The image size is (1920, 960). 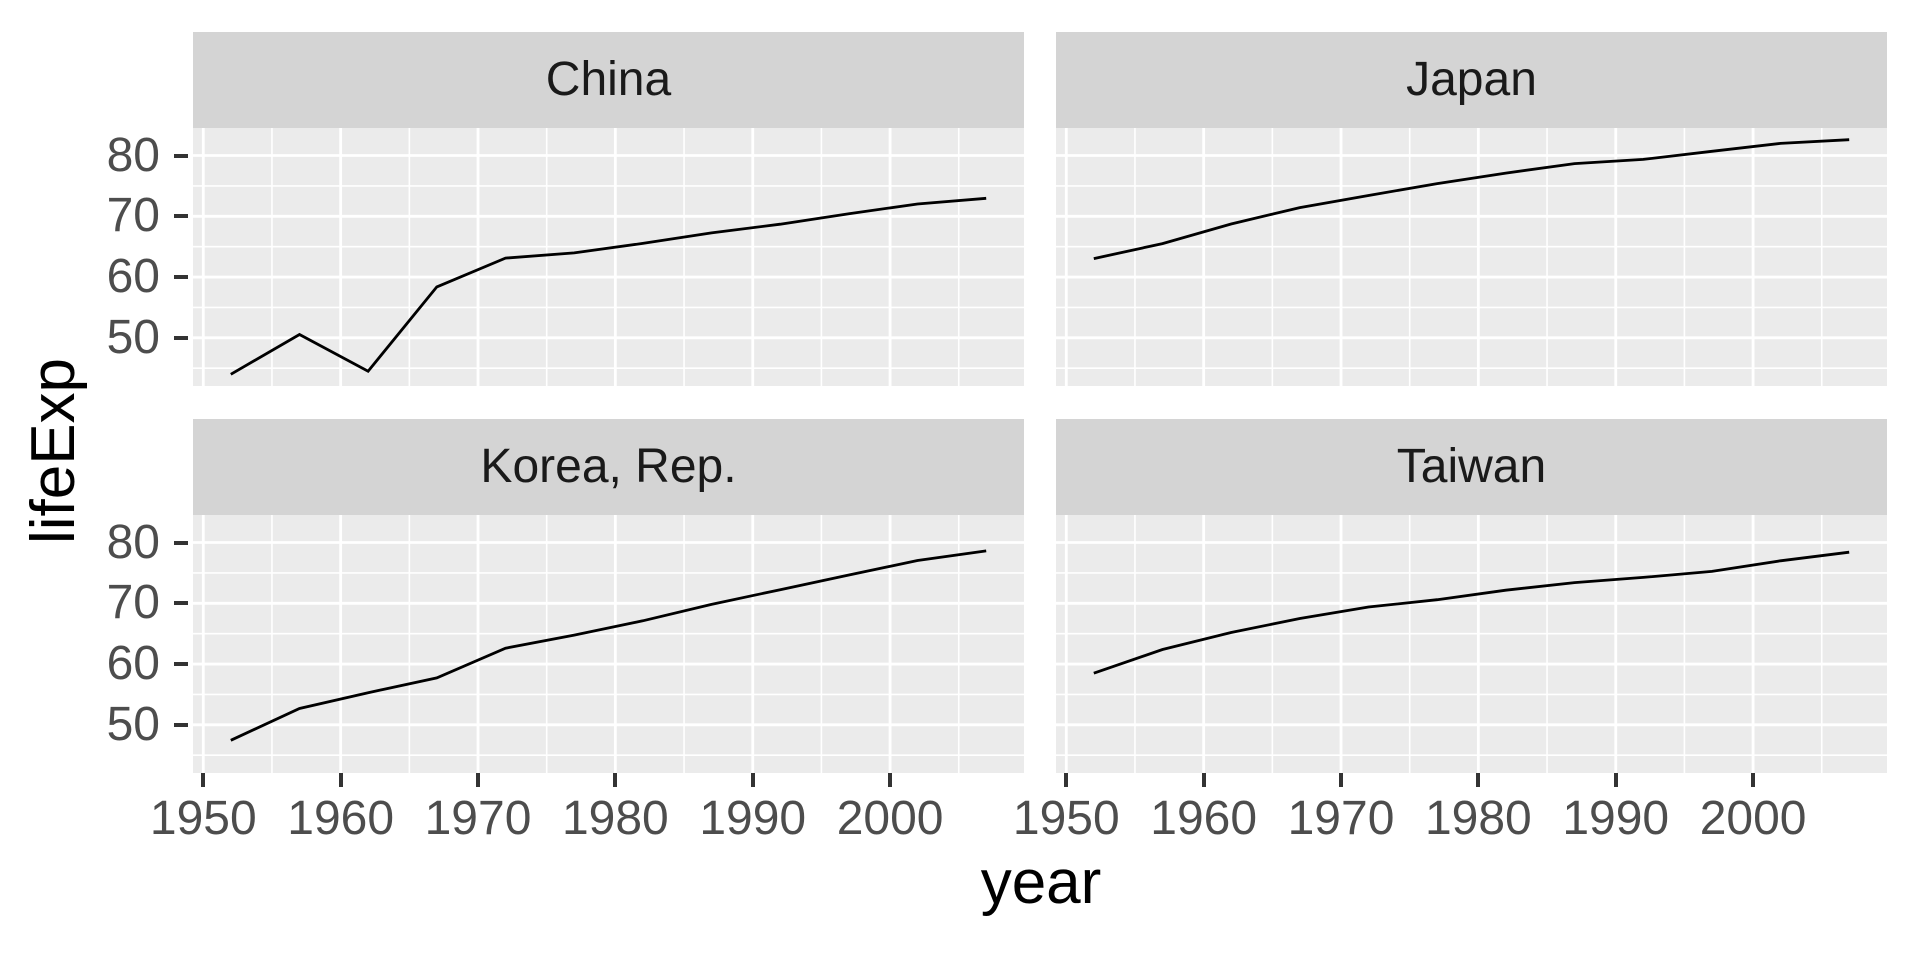 What do you see at coordinates (1471, 612) in the screenshot?
I see `line-taiwan` at bounding box center [1471, 612].